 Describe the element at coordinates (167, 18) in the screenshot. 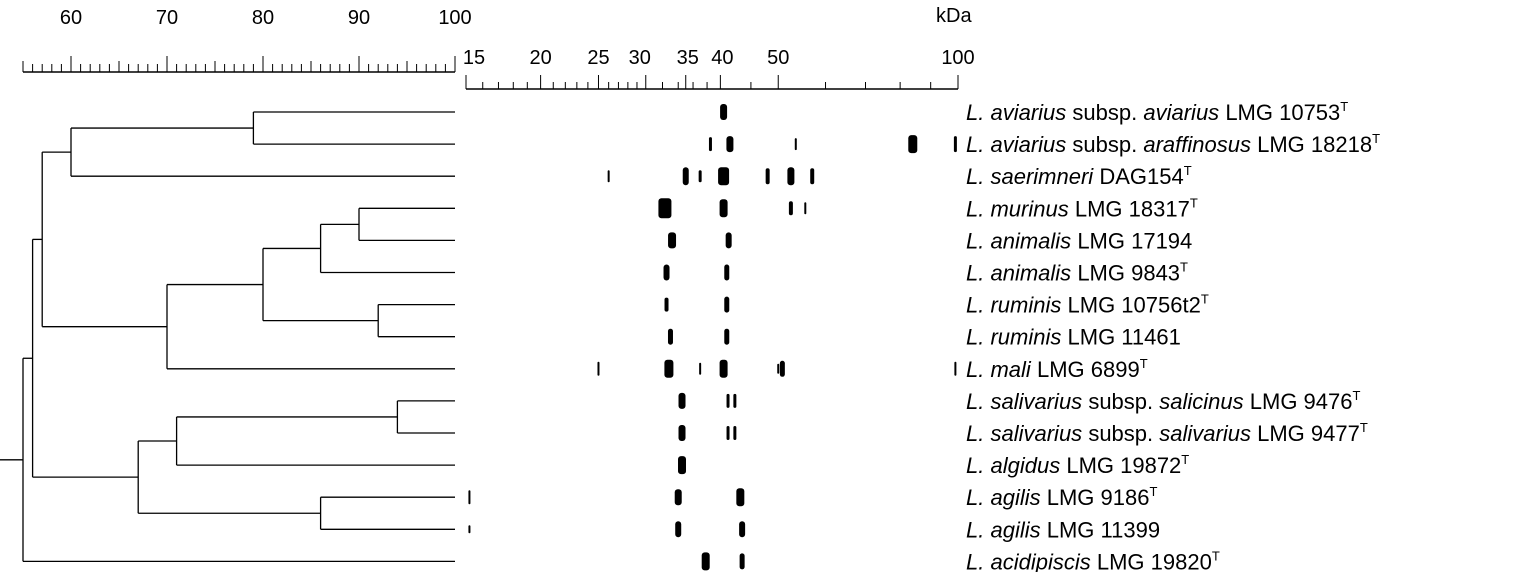

I see `similarity-tick-label: 70` at that location.